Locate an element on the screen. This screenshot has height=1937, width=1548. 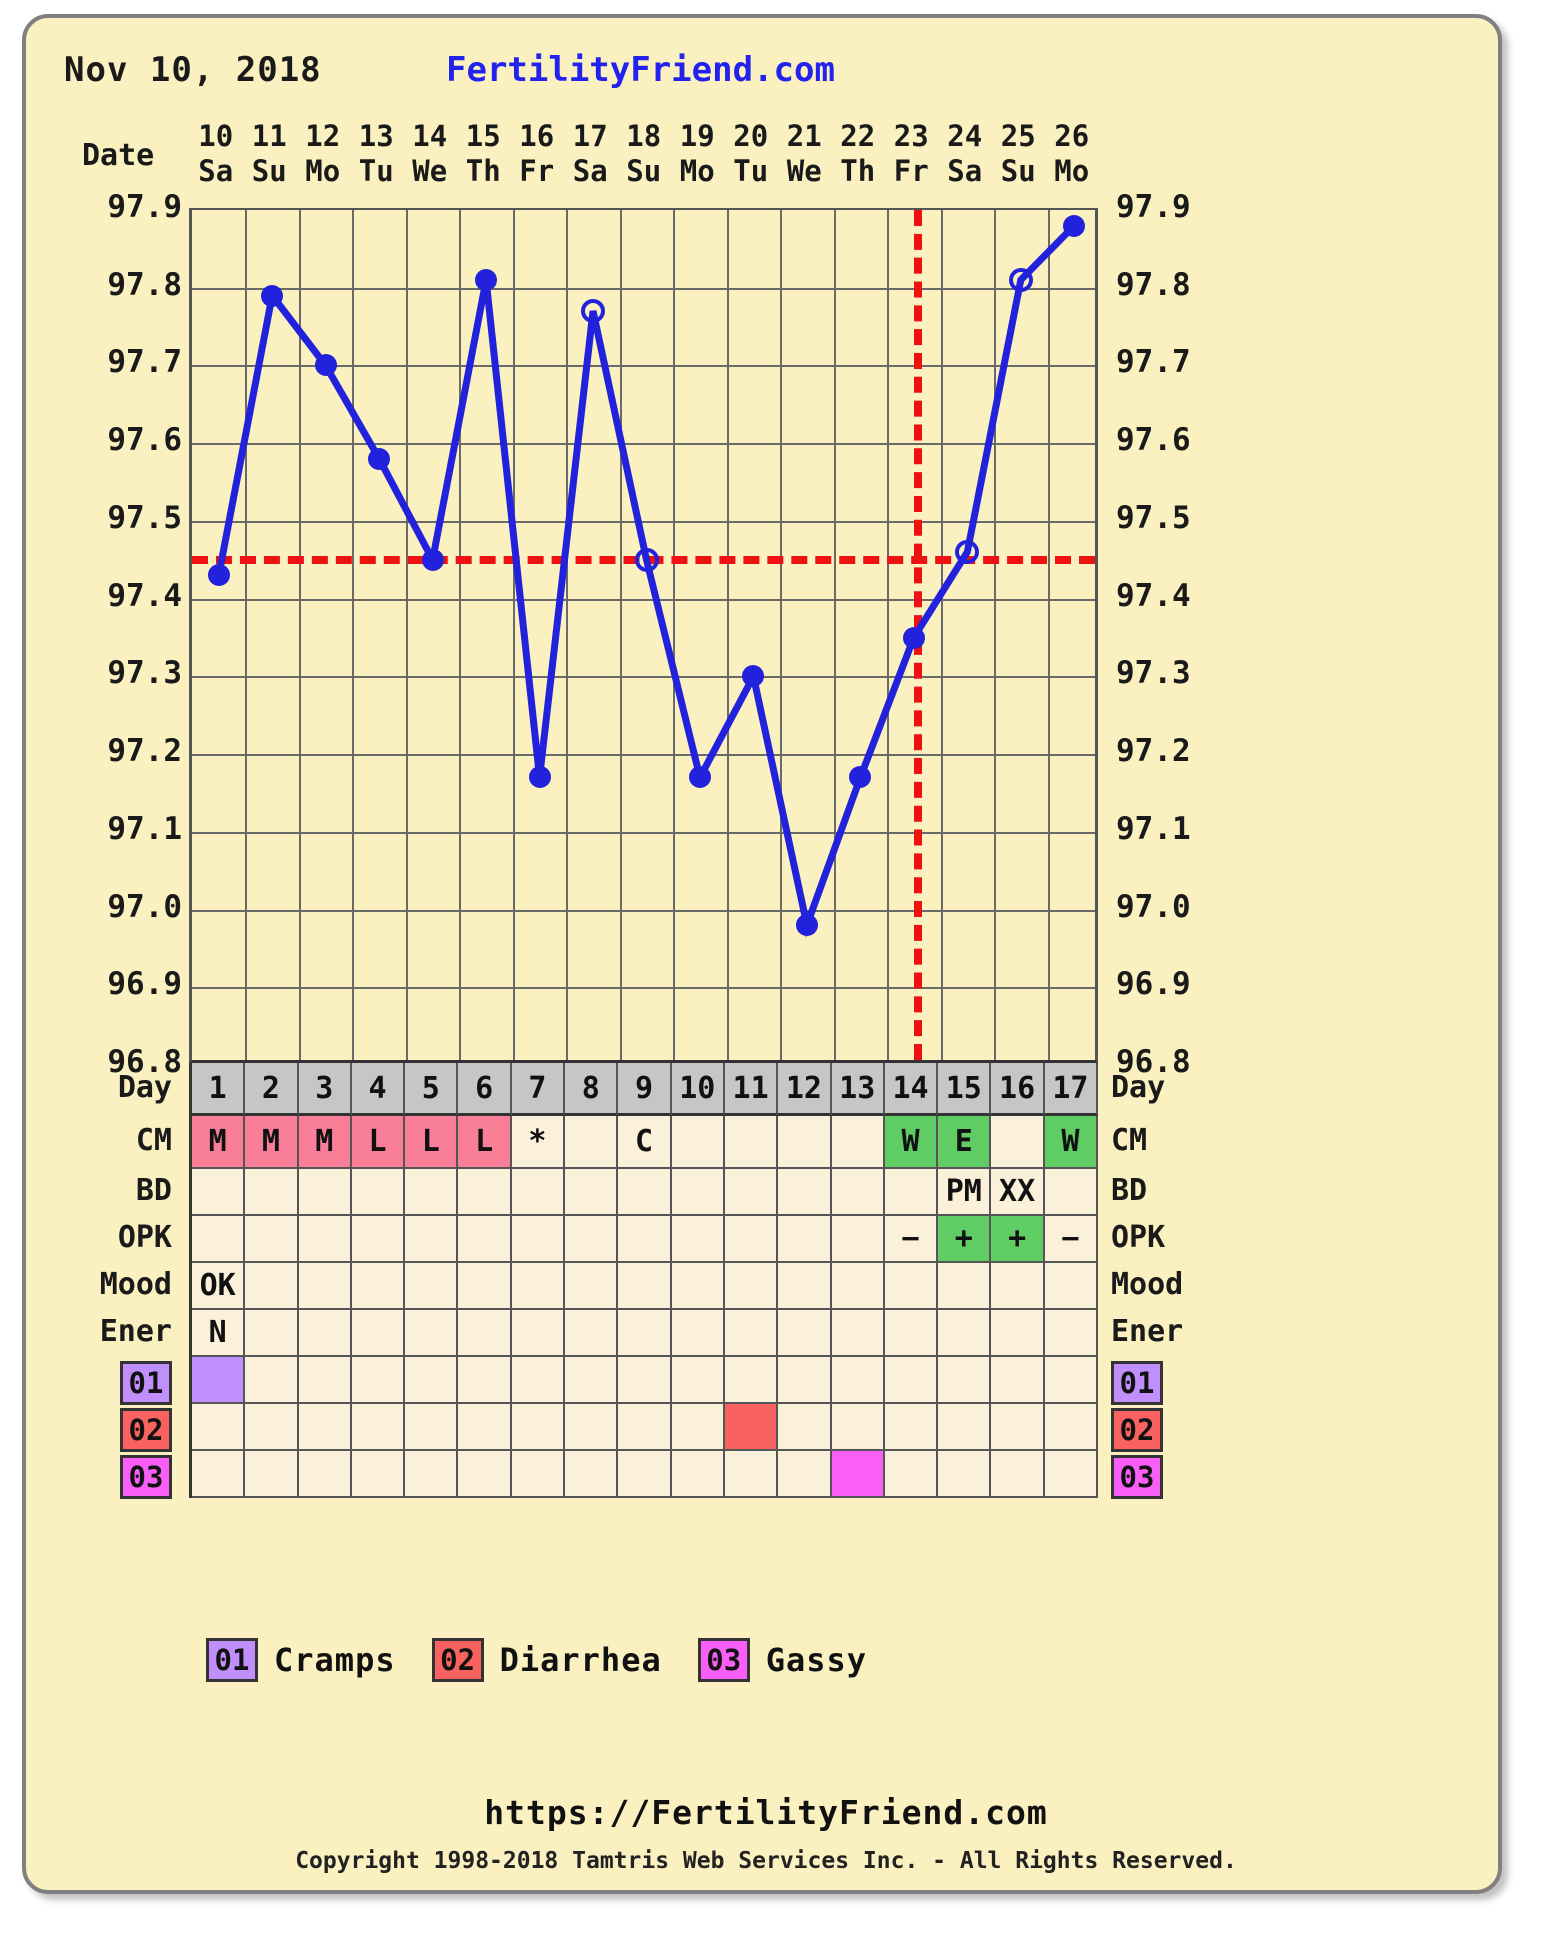
footer-url: https://FertilityFriend.com is located at coordinates (766, 1812).